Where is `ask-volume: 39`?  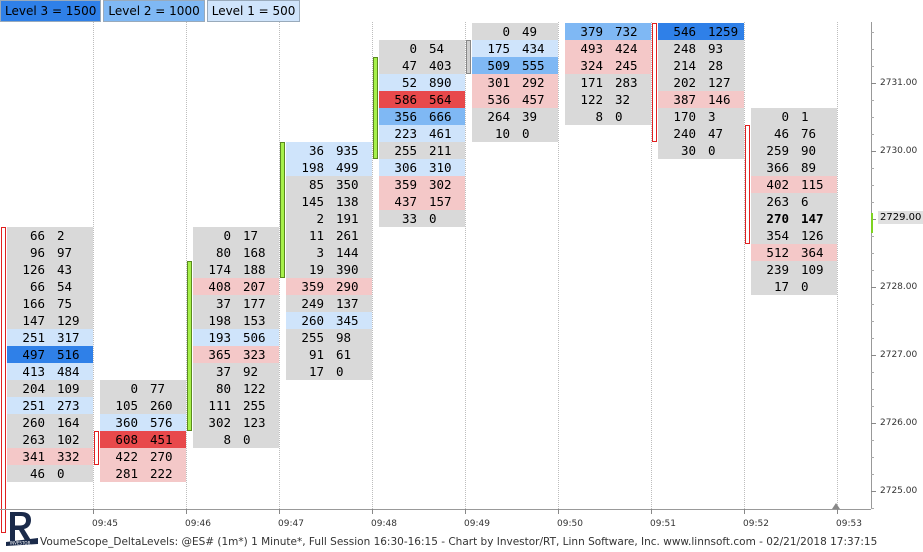 ask-volume: 39 is located at coordinates (530, 116).